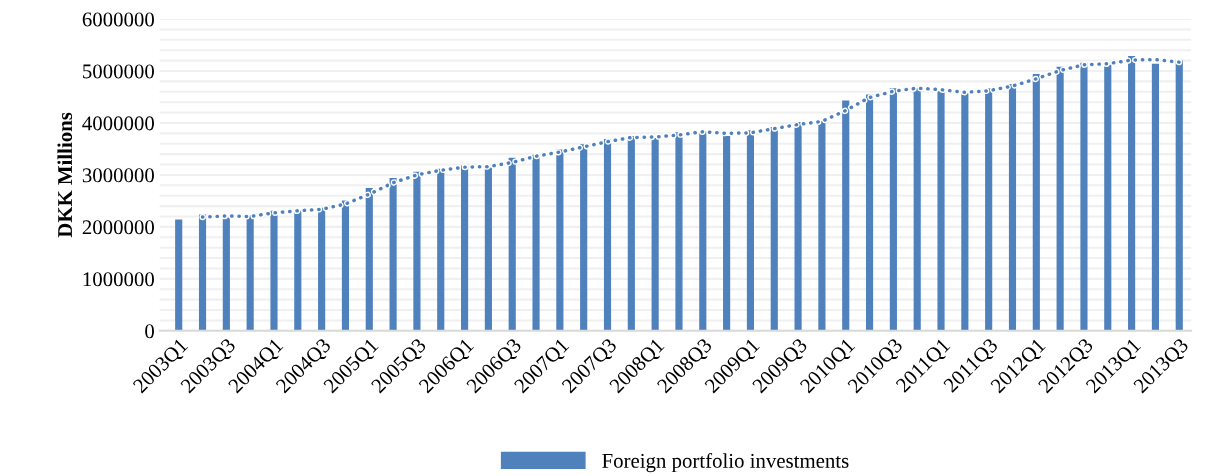 The width and height of the screenshot is (1228, 476). I want to click on y-tick-label: 6000000, so click(118, 19).